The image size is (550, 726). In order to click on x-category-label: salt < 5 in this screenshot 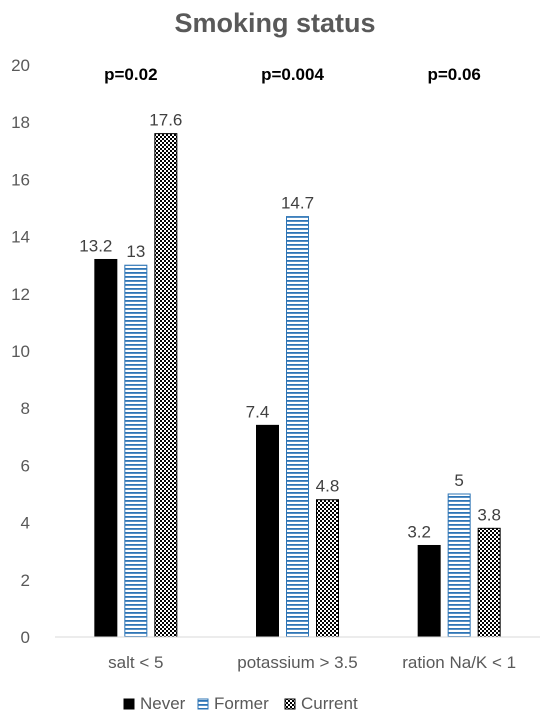, I will do `click(135, 662)`.